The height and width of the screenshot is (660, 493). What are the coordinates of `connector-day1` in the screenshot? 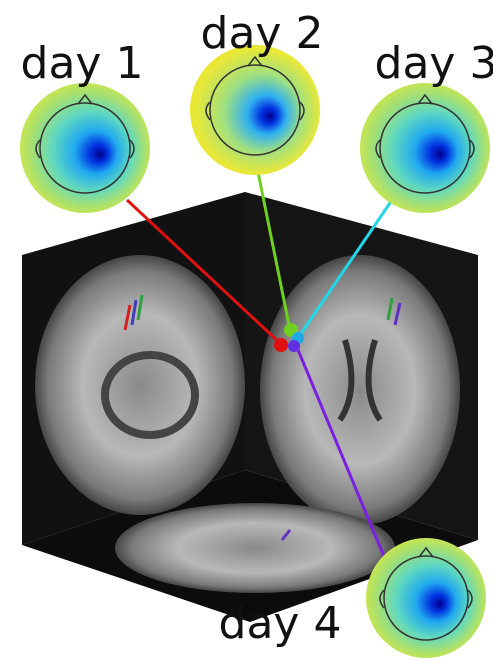 It's located at (204, 272).